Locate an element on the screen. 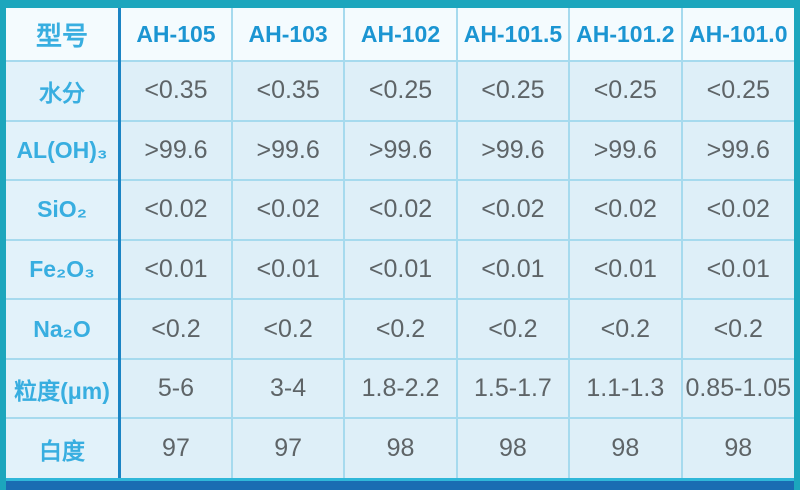 The image size is (800, 490). table-cell: 1.8-2.2 is located at coordinates (400, 388).